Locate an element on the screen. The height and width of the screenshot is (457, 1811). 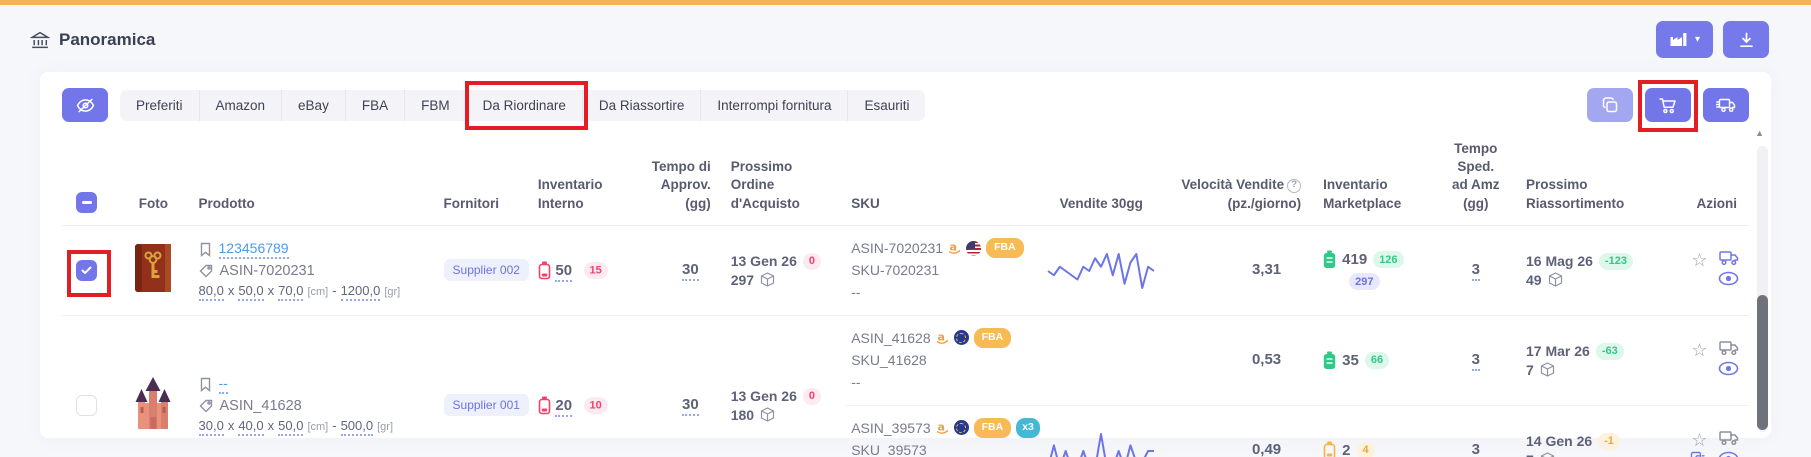
tab-fbm: FBM is located at coordinates (436, 105).